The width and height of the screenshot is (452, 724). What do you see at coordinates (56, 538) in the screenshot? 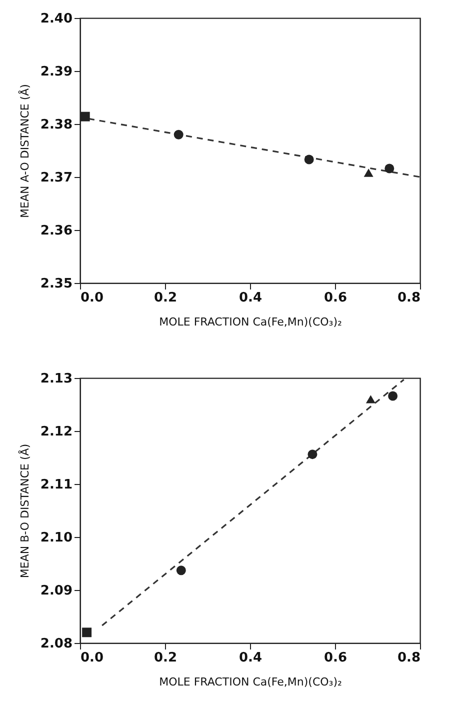
I see `y-tick-label: 2.10` at bounding box center [56, 538].